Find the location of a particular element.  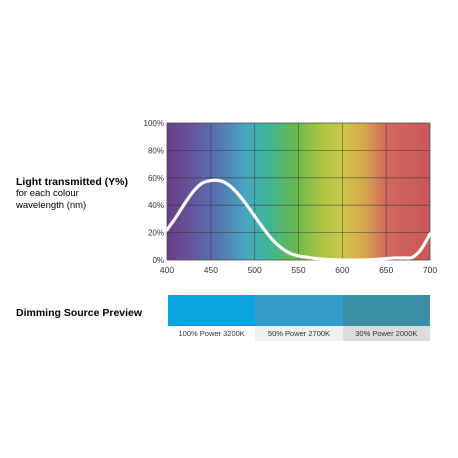

x-tick-label: 650 is located at coordinates (386, 270).